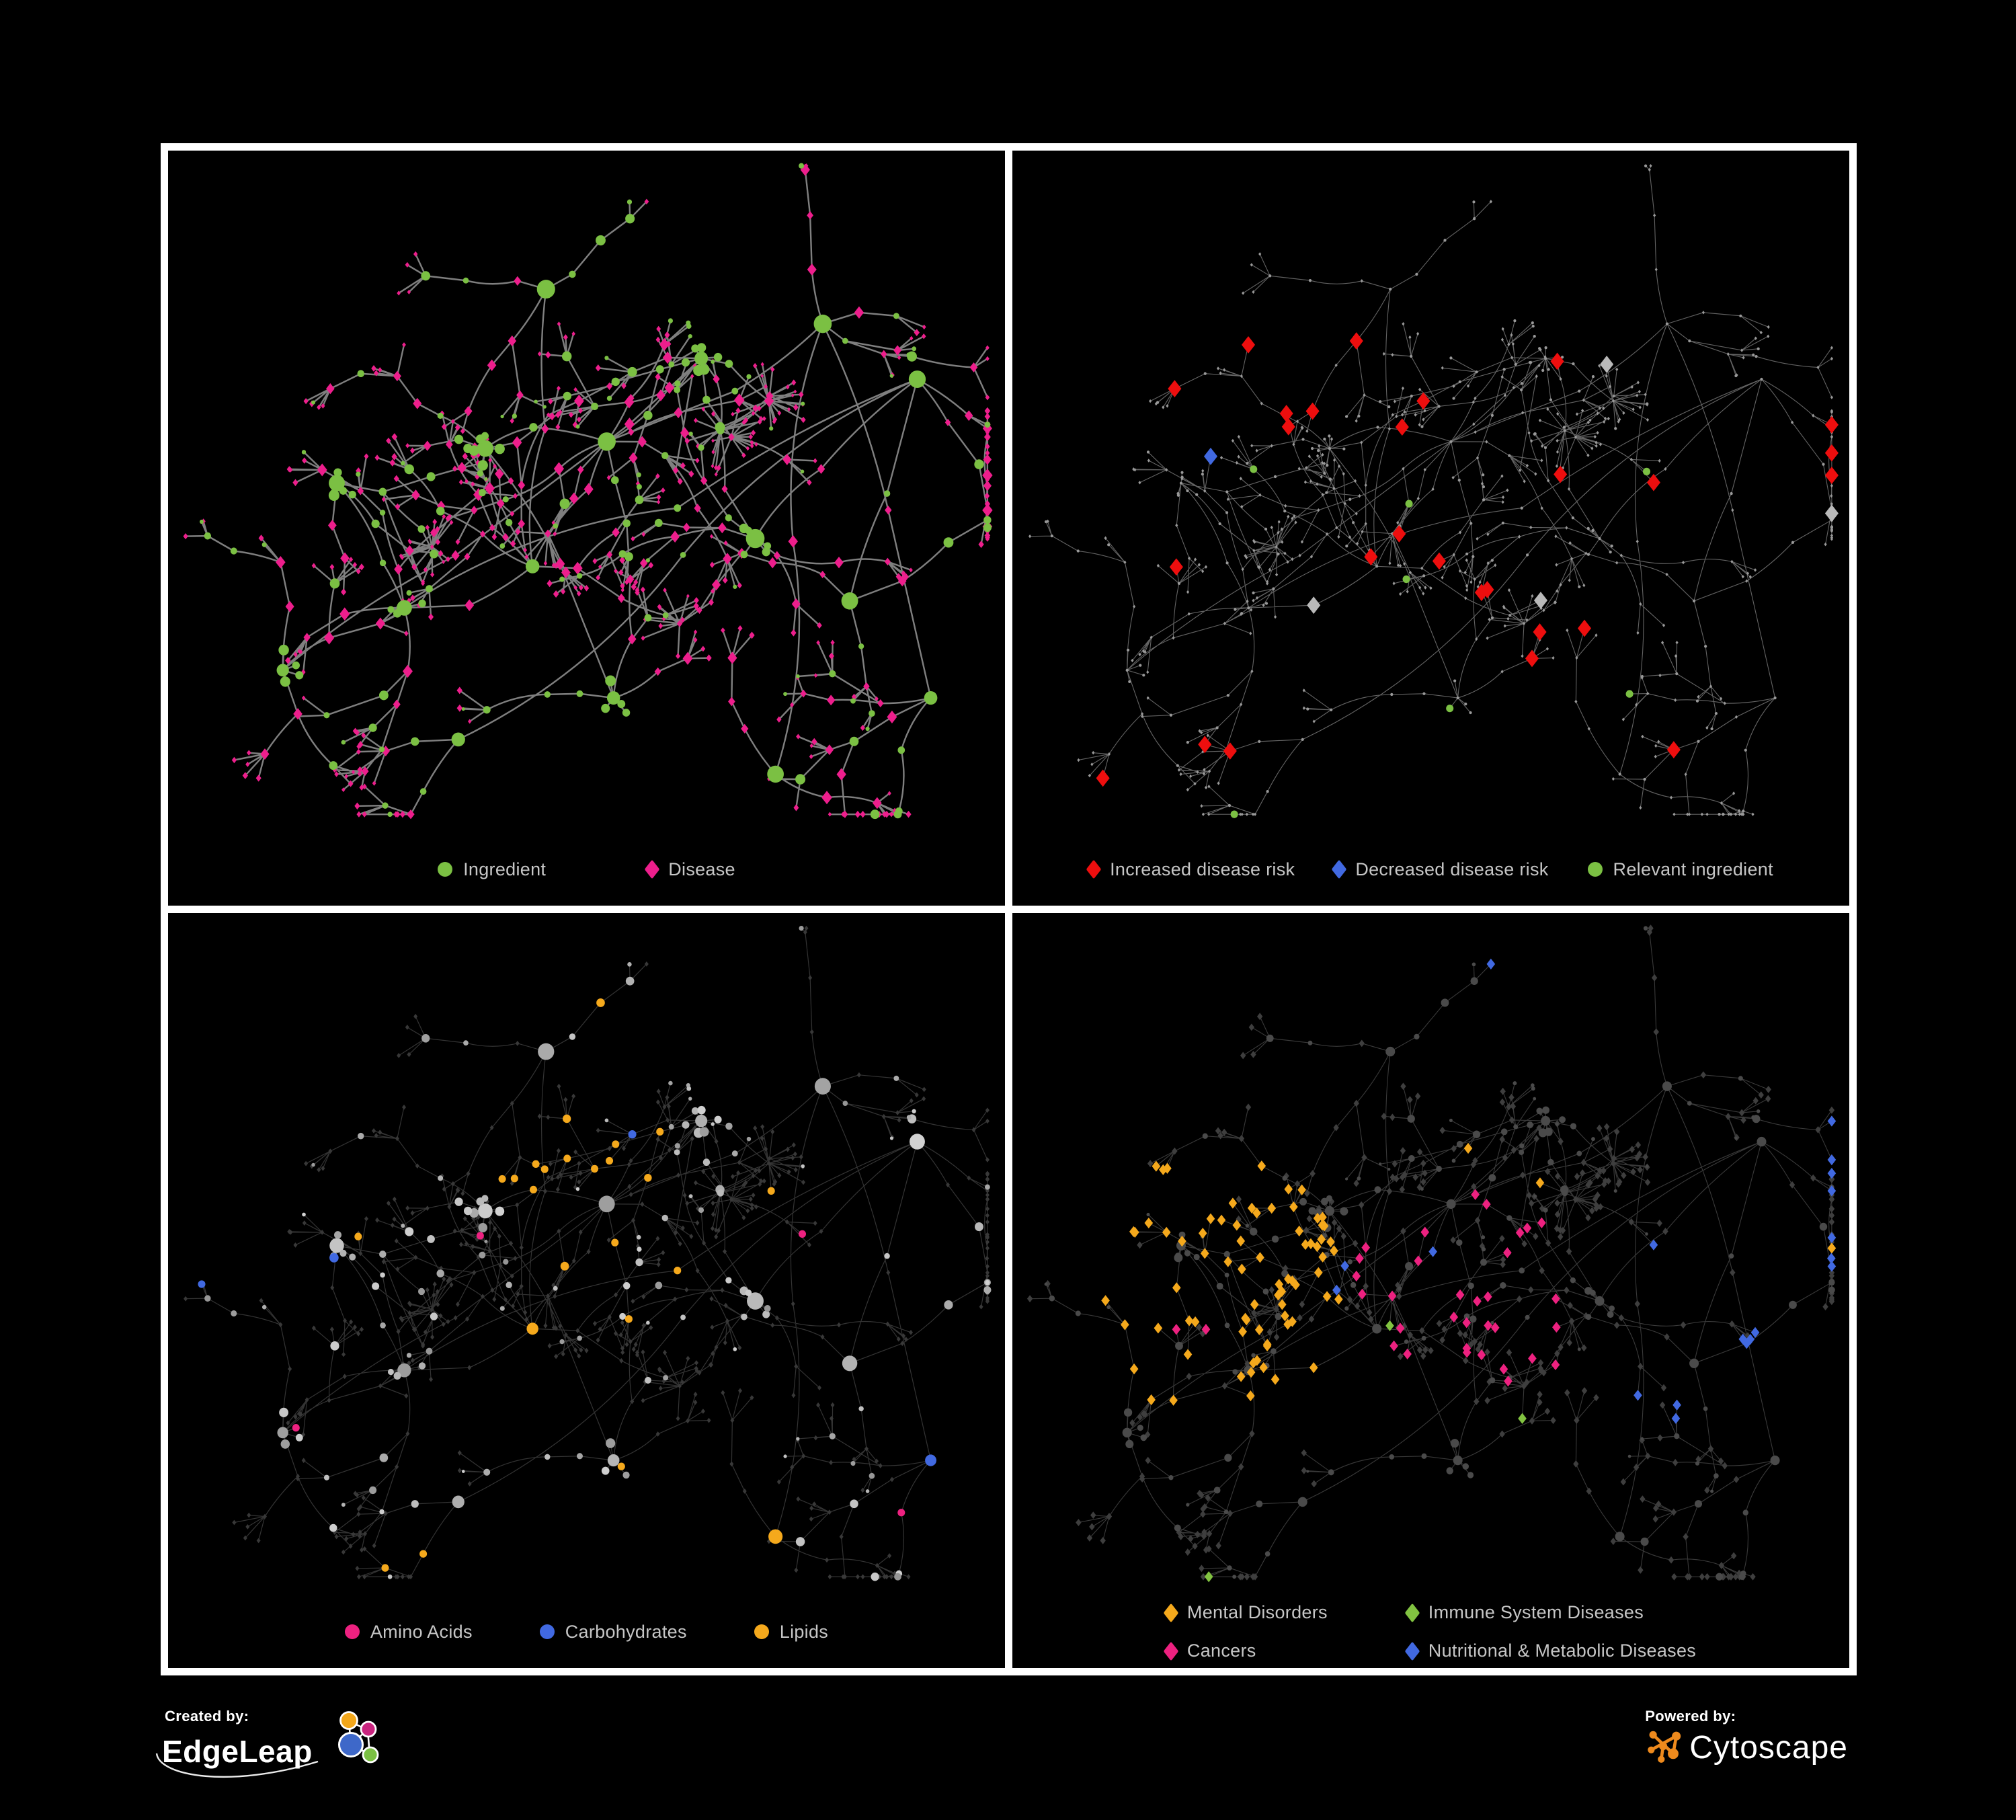 The width and height of the screenshot is (2016, 1820). Describe the element at coordinates (421, 1631) in the screenshot. I see `legend-label: Amino Acids` at that location.